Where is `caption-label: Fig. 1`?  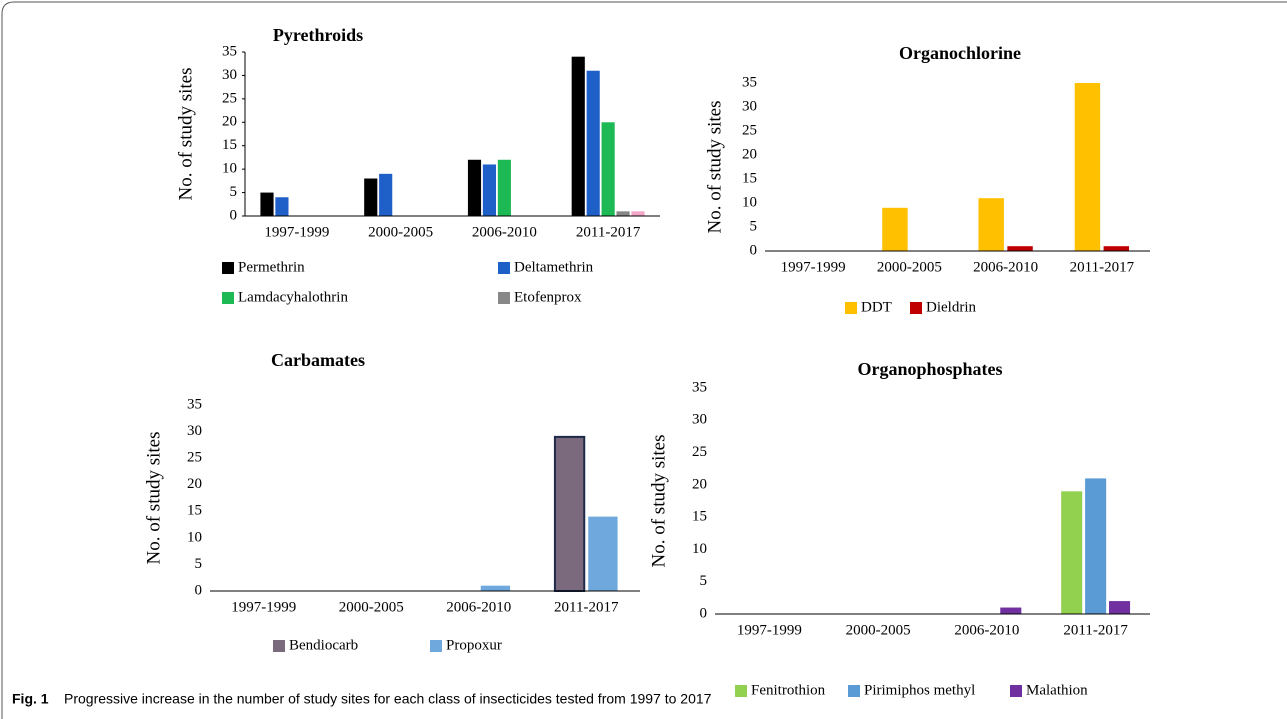
caption-label: Fig. 1 is located at coordinates (30, 699).